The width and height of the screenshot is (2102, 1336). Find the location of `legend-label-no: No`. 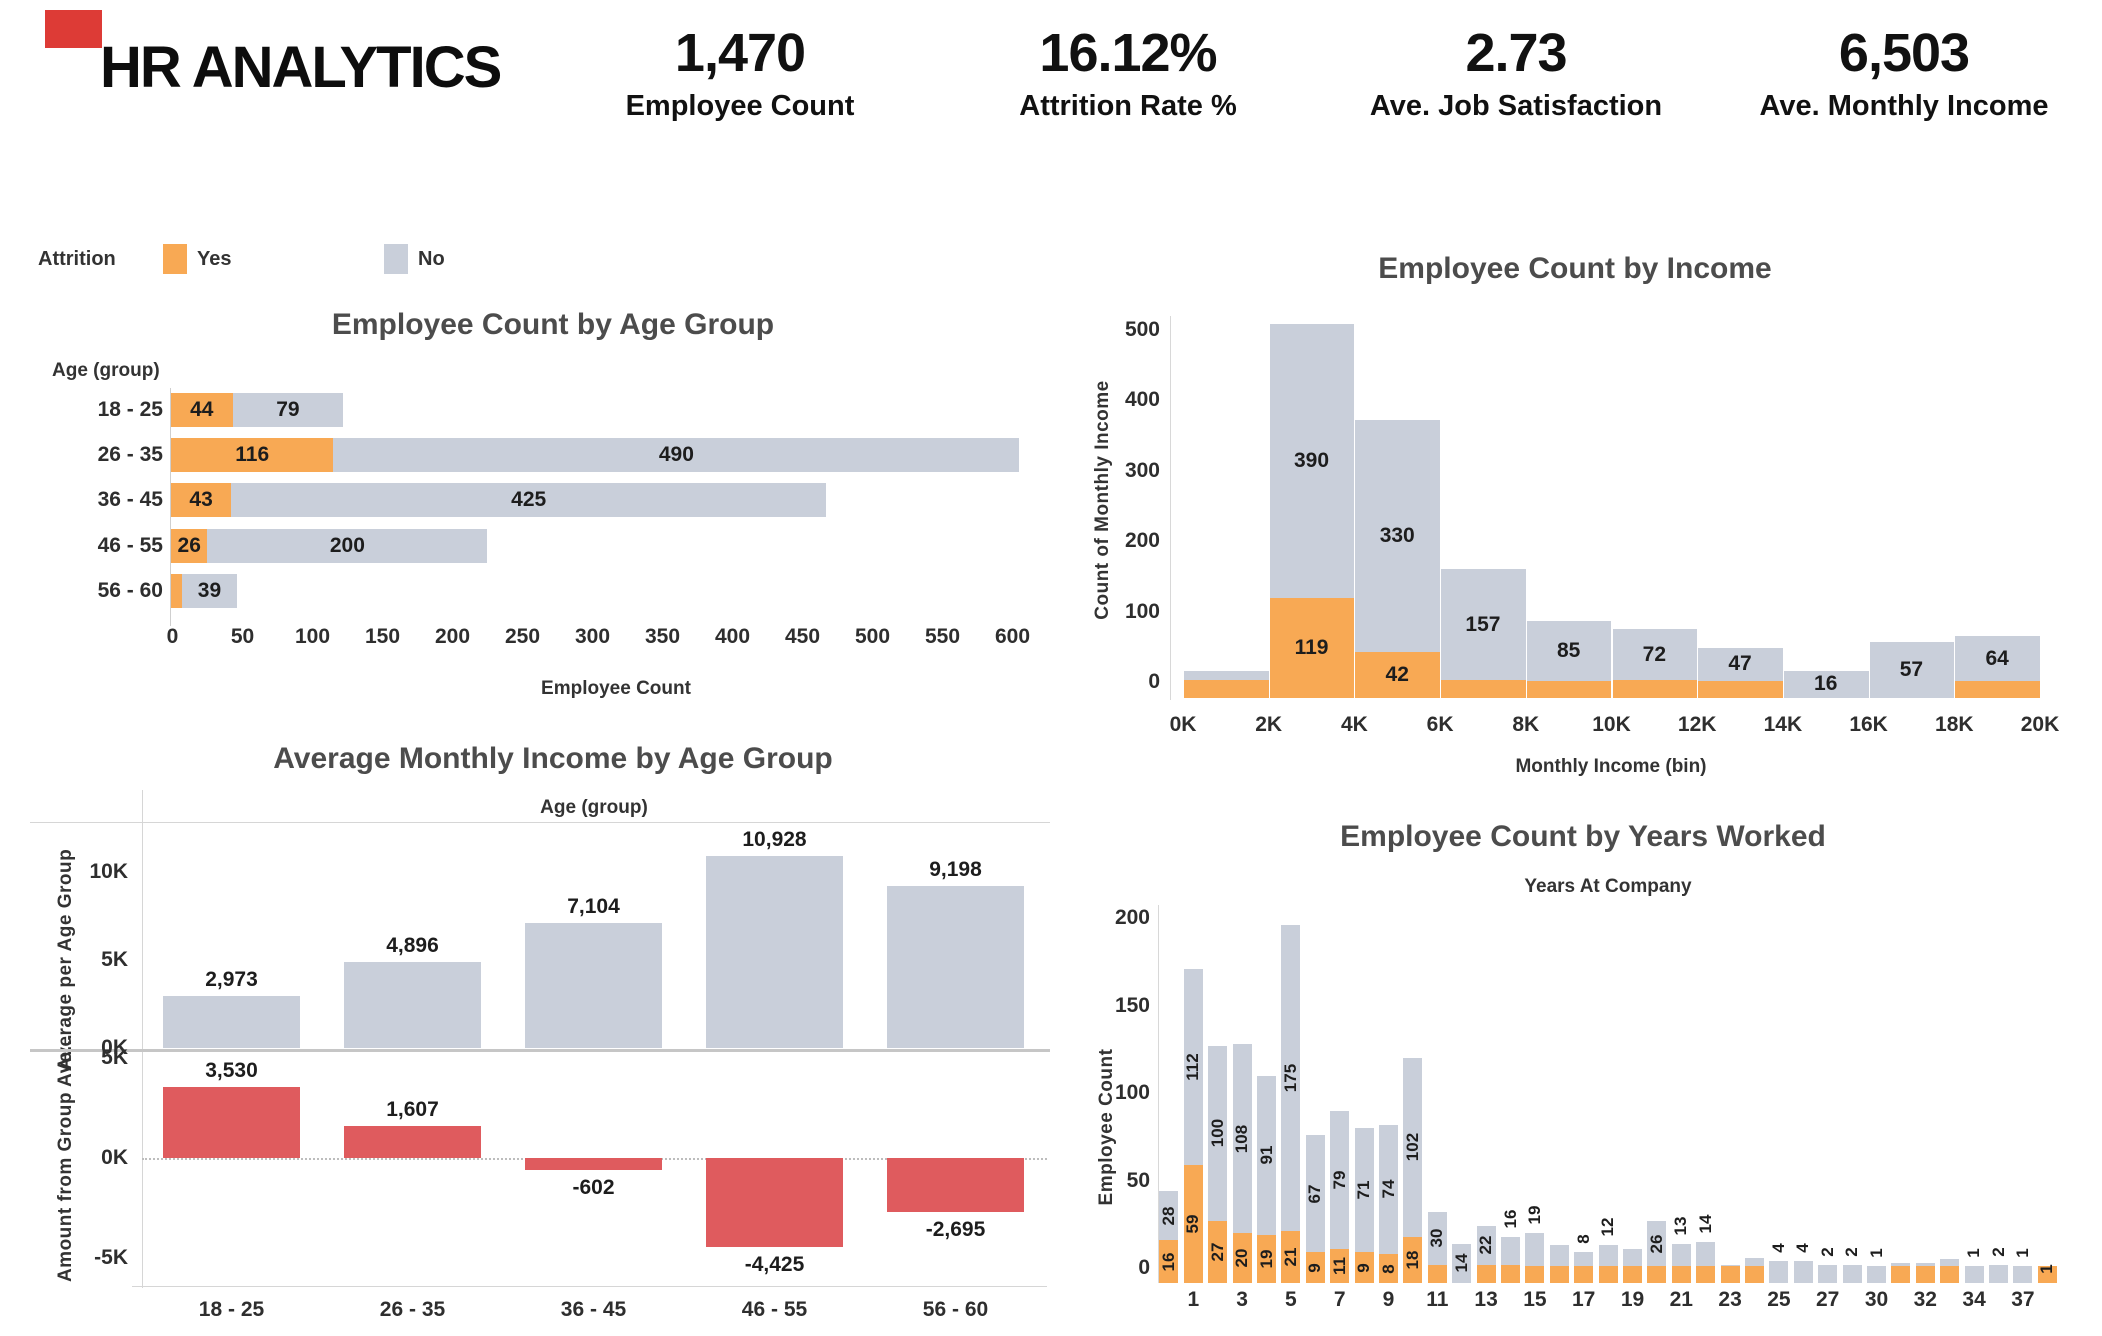

legend-label-no: No is located at coordinates (431, 259).